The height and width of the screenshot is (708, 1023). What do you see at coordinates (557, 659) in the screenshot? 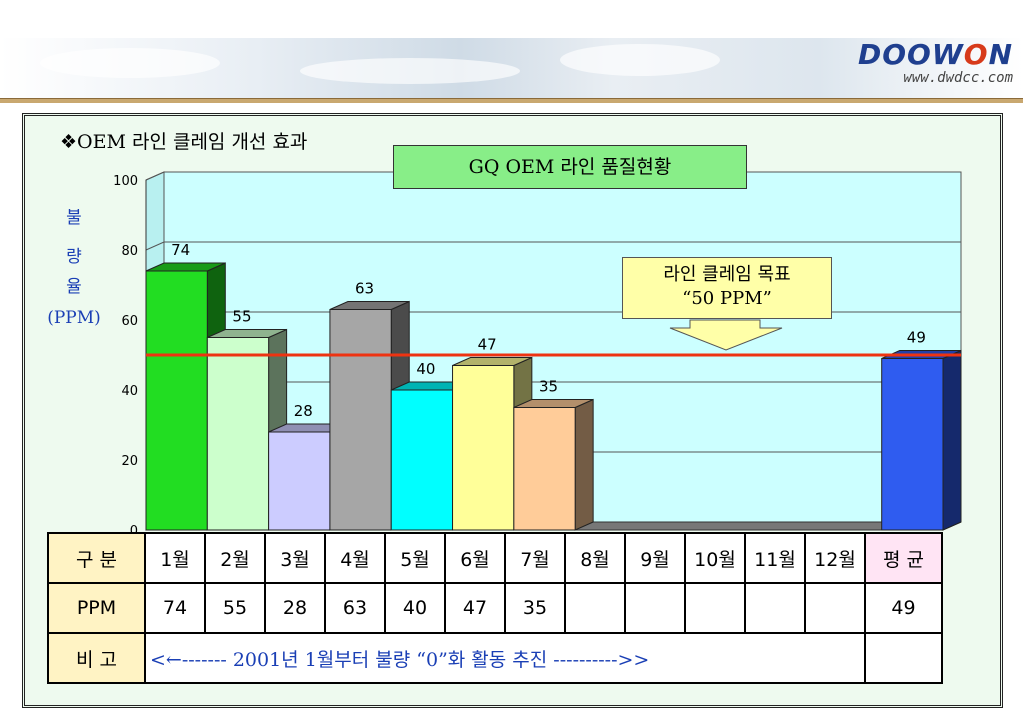
I see `remarks-text-suffix: 활동 추진 ---------->>` at bounding box center [557, 659].